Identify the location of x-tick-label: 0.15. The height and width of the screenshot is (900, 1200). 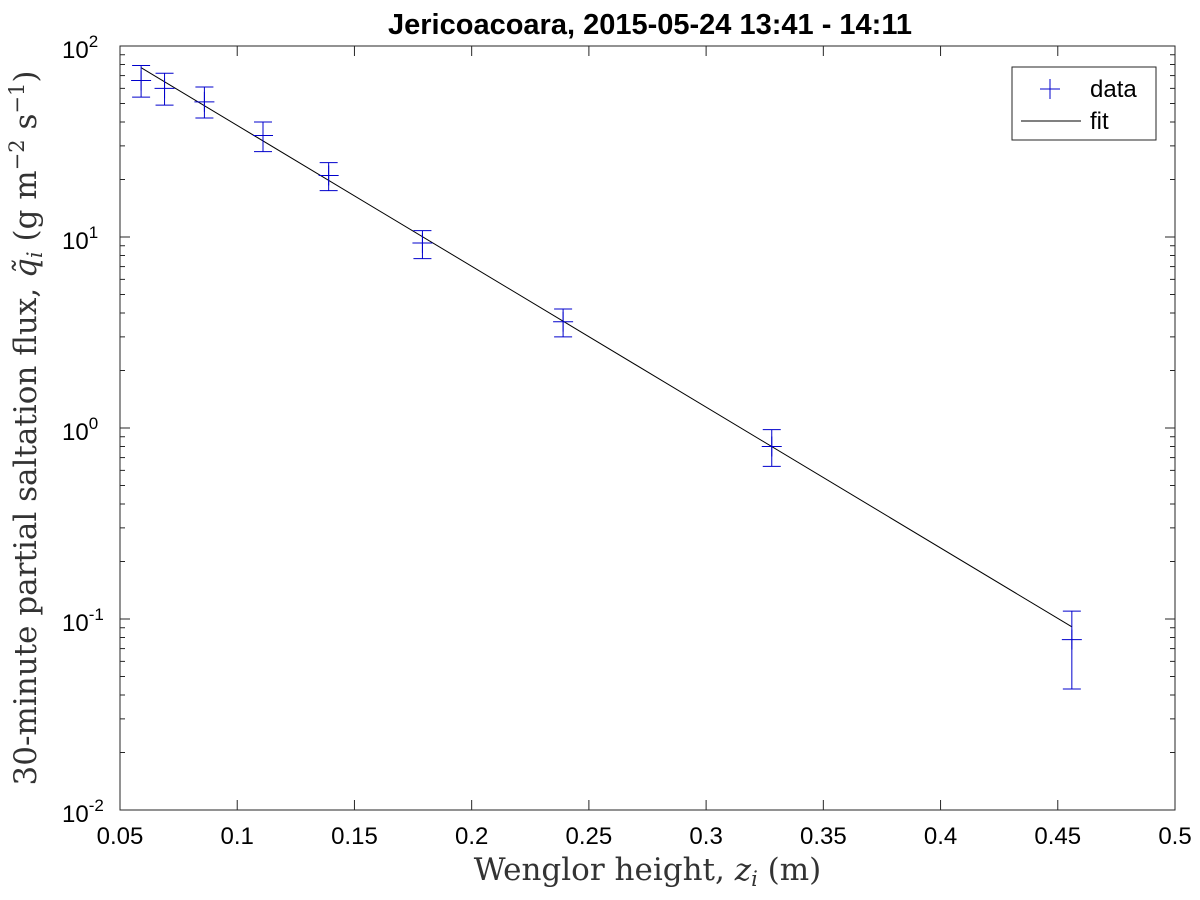
(354, 836).